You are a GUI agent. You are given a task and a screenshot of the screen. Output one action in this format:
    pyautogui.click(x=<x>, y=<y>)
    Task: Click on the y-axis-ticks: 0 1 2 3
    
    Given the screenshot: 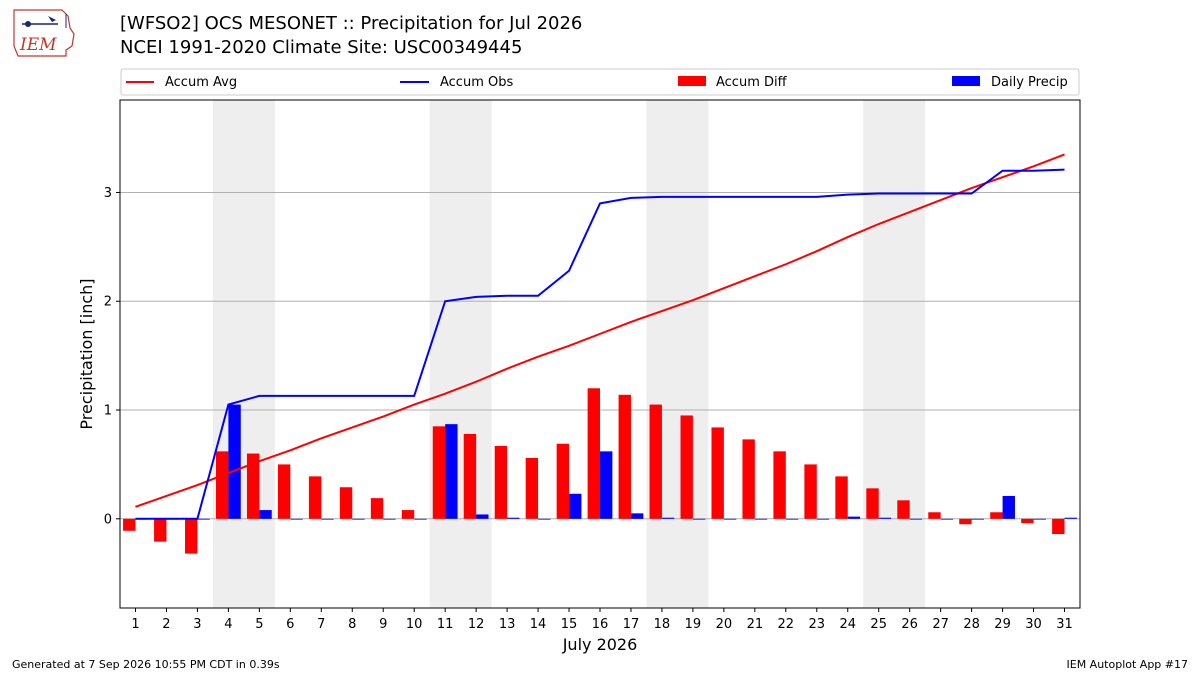 What is the action you would take?
    pyautogui.click(x=112, y=356)
    